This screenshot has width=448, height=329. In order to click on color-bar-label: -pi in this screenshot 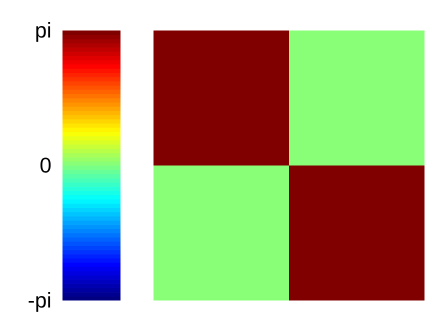, I will do `click(40, 300)`.